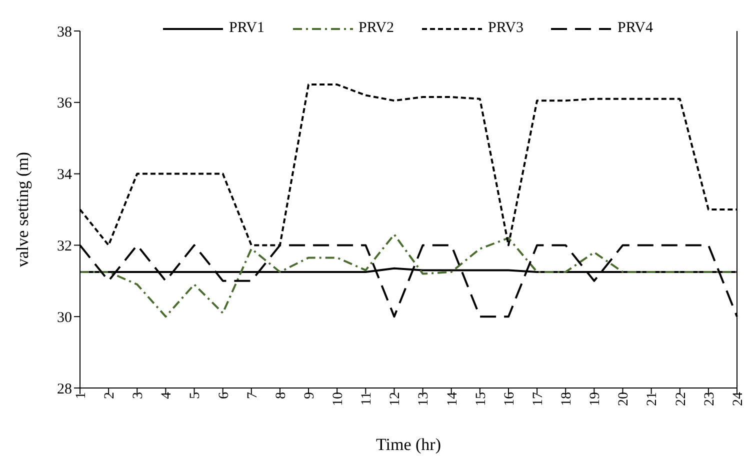 This screenshot has height=462, width=750. What do you see at coordinates (310, 395) in the screenshot?
I see `x-tick-label: 9` at bounding box center [310, 395].